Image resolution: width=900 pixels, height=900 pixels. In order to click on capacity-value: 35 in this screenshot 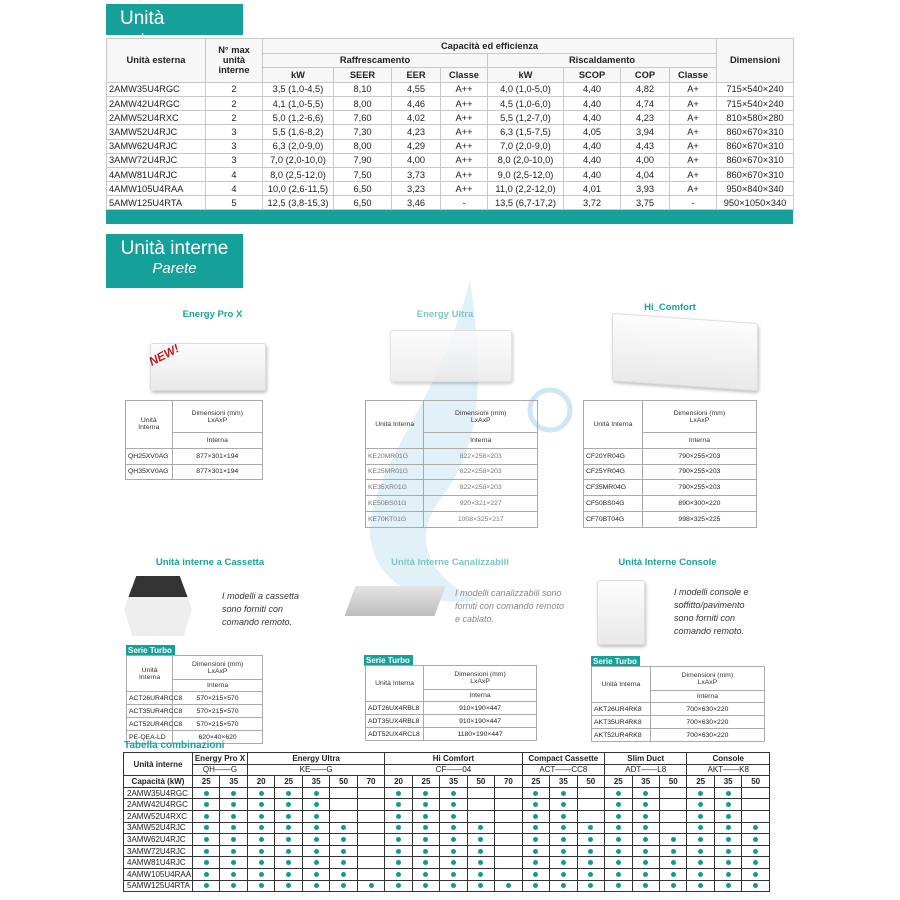, I will do `click(233, 781)`.